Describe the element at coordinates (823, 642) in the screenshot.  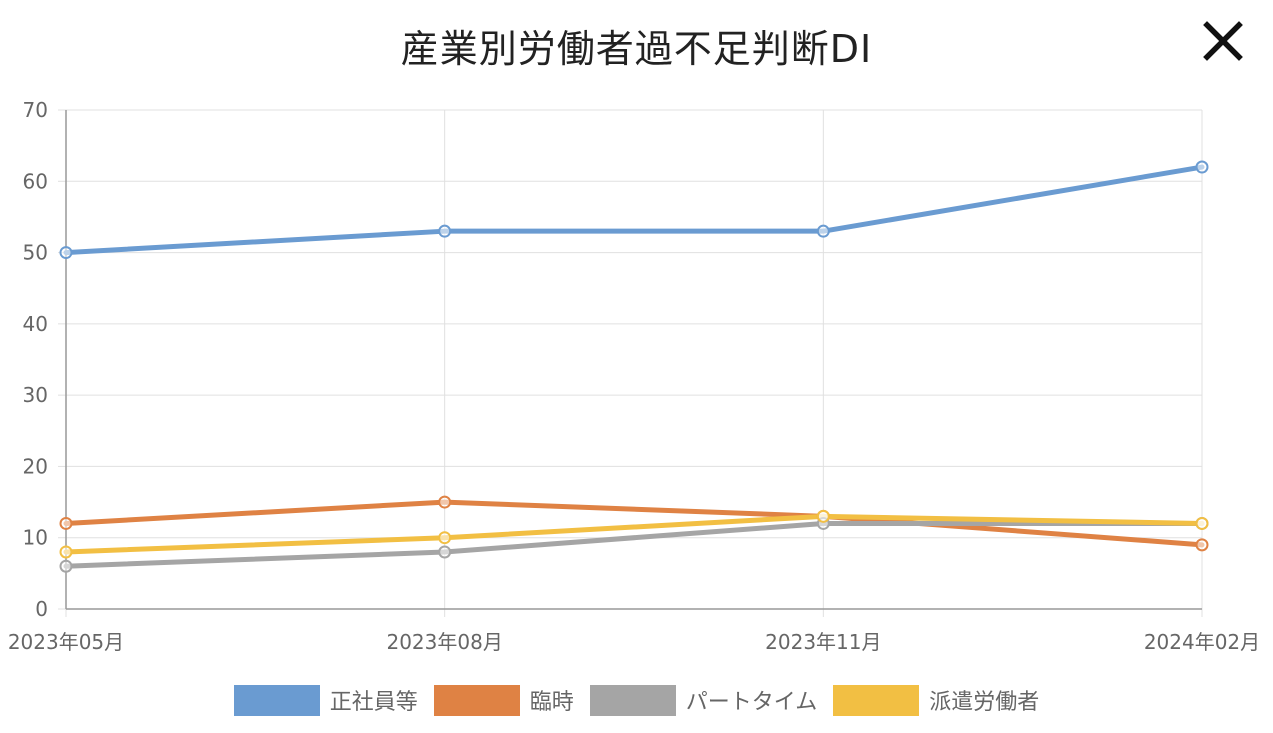
I see `x-tick-label: 2023年11月` at that location.